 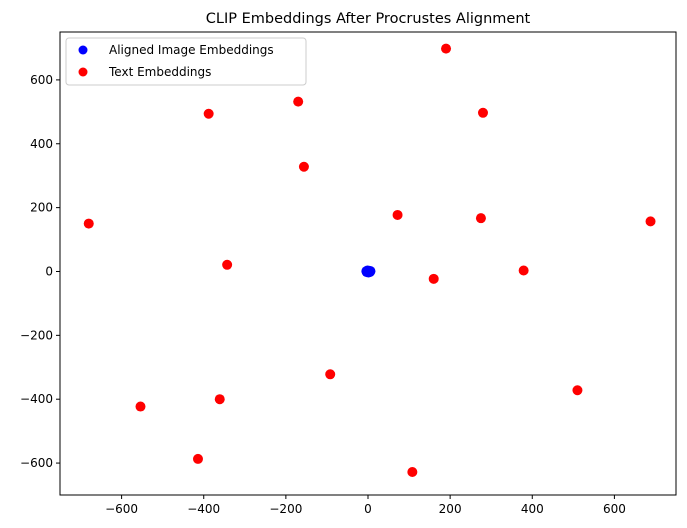 I want to click on legend-marker-aligned-image-embeddings, so click(x=83, y=50).